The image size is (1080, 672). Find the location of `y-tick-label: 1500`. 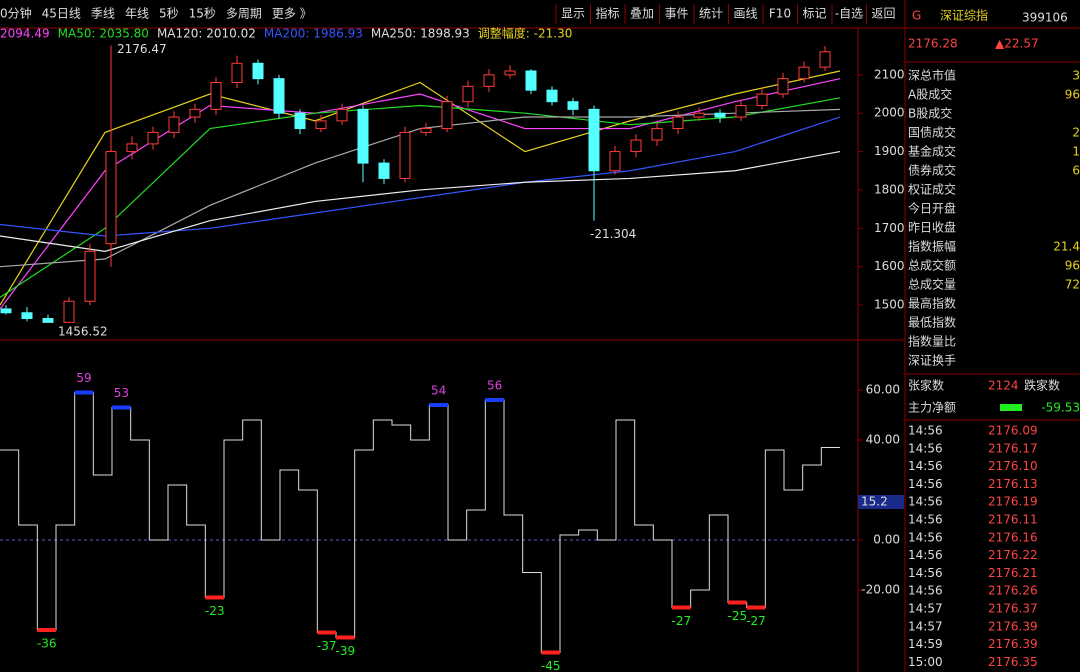

y-tick-label: 1500 is located at coordinates (889, 305).